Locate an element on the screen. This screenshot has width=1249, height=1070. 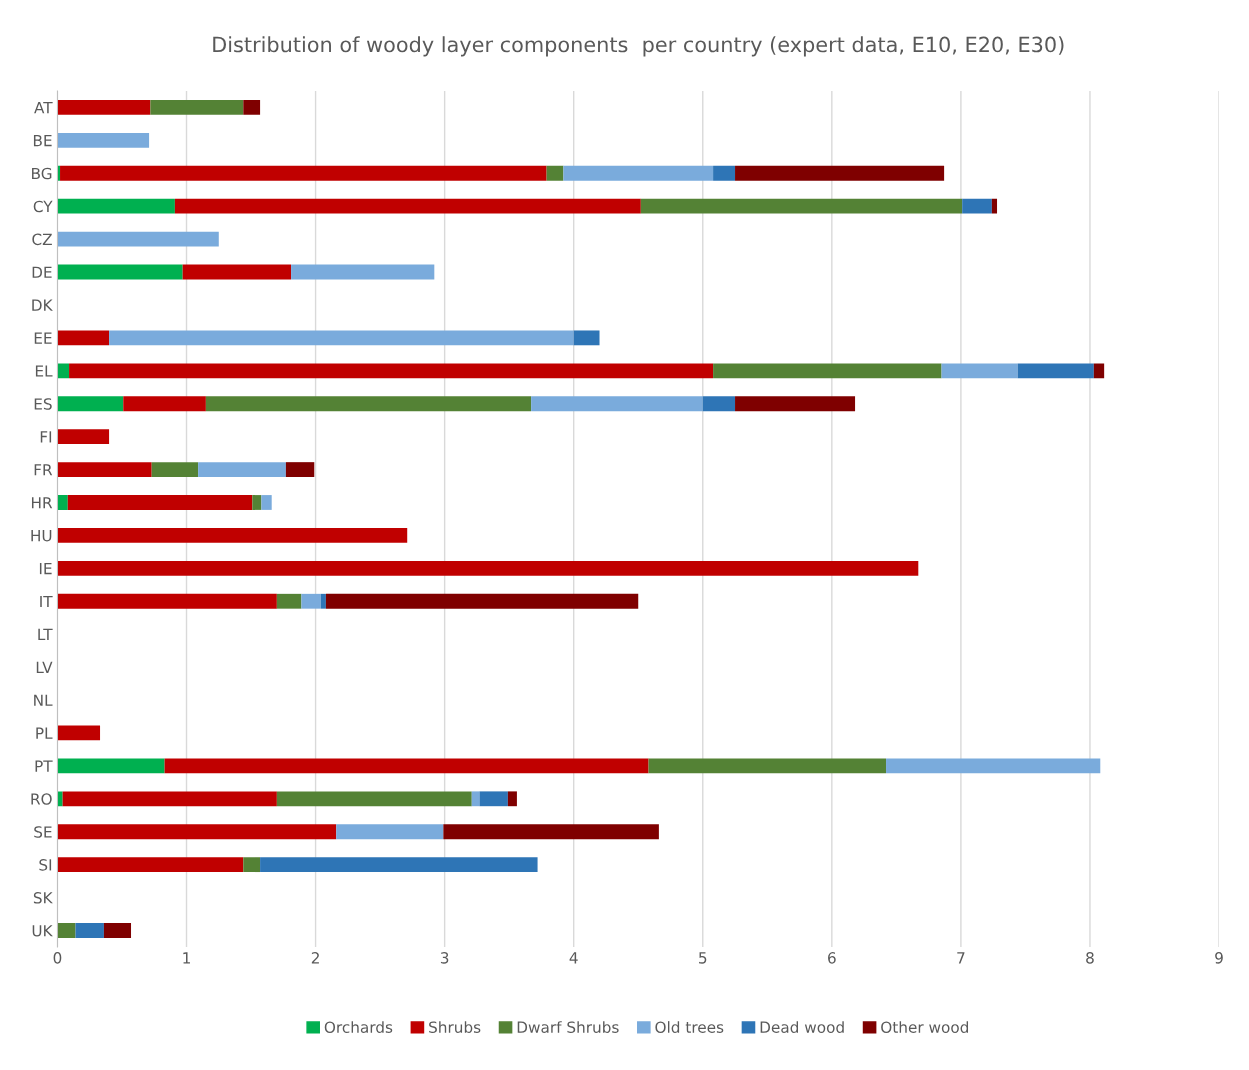
y-tick-label: FR is located at coordinates (43, 470).